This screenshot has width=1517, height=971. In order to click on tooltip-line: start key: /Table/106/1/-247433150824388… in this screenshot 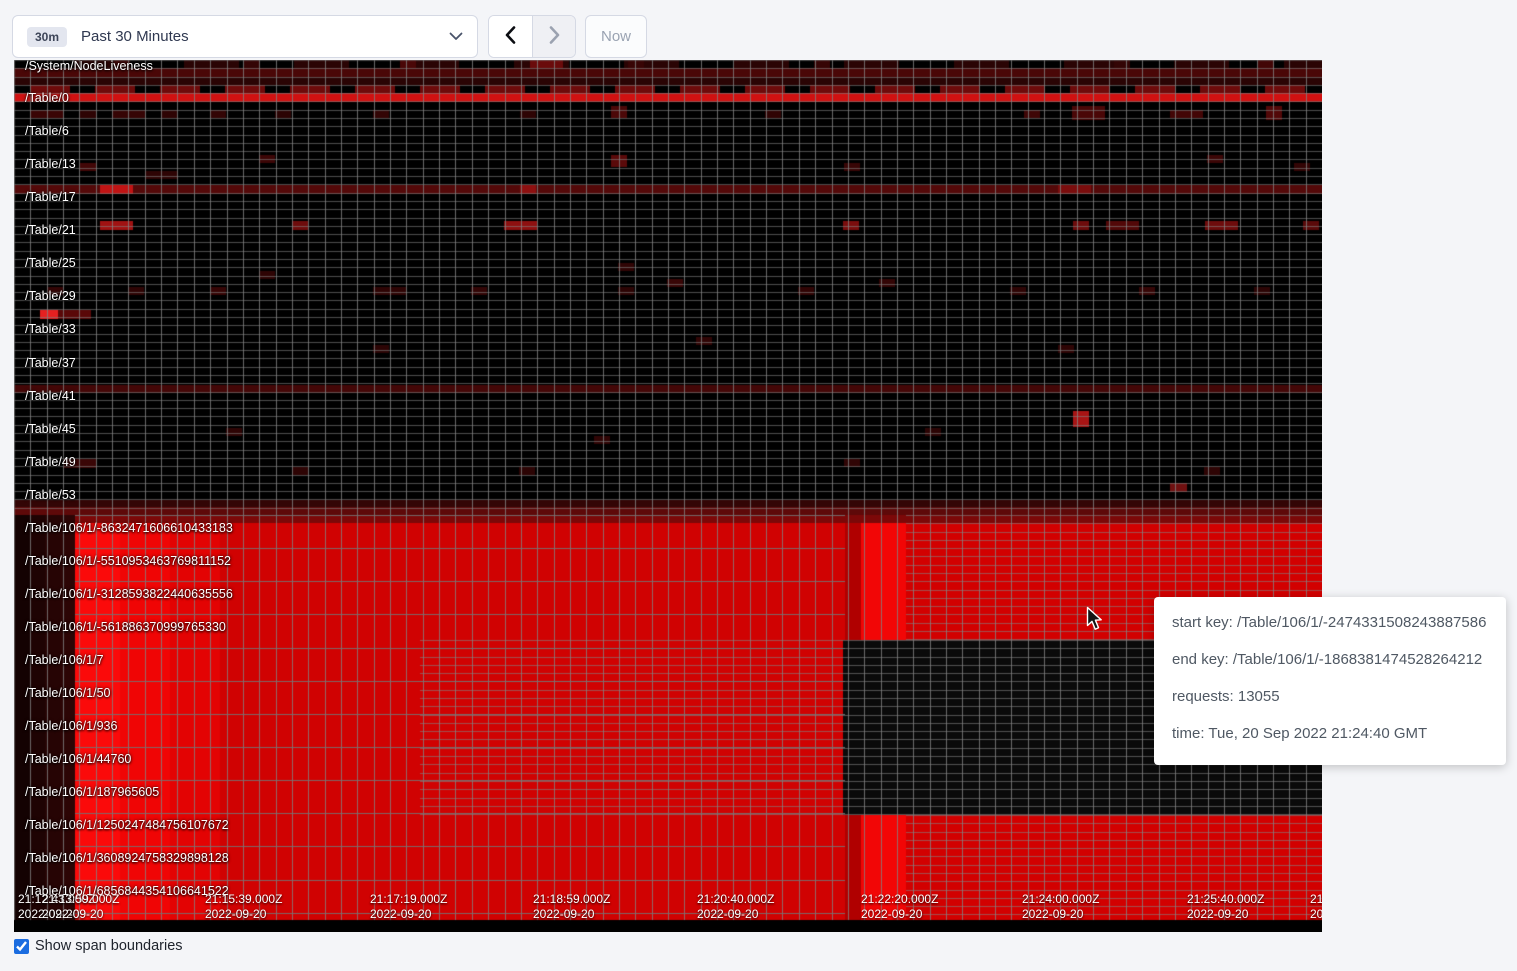, I will do `click(1329, 622)`.